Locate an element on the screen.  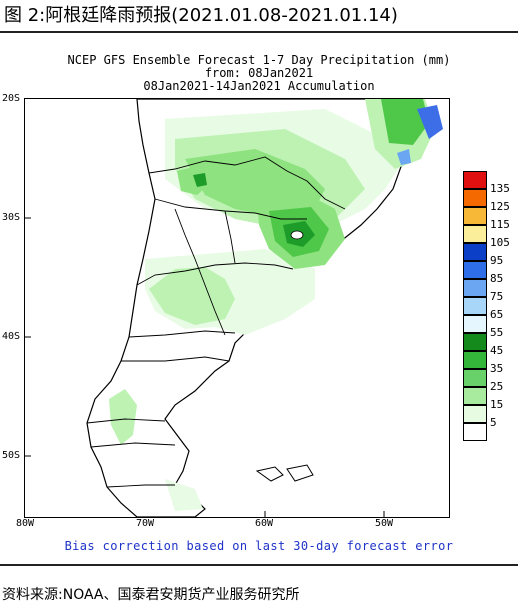
lake is located at coordinates (297, 235).